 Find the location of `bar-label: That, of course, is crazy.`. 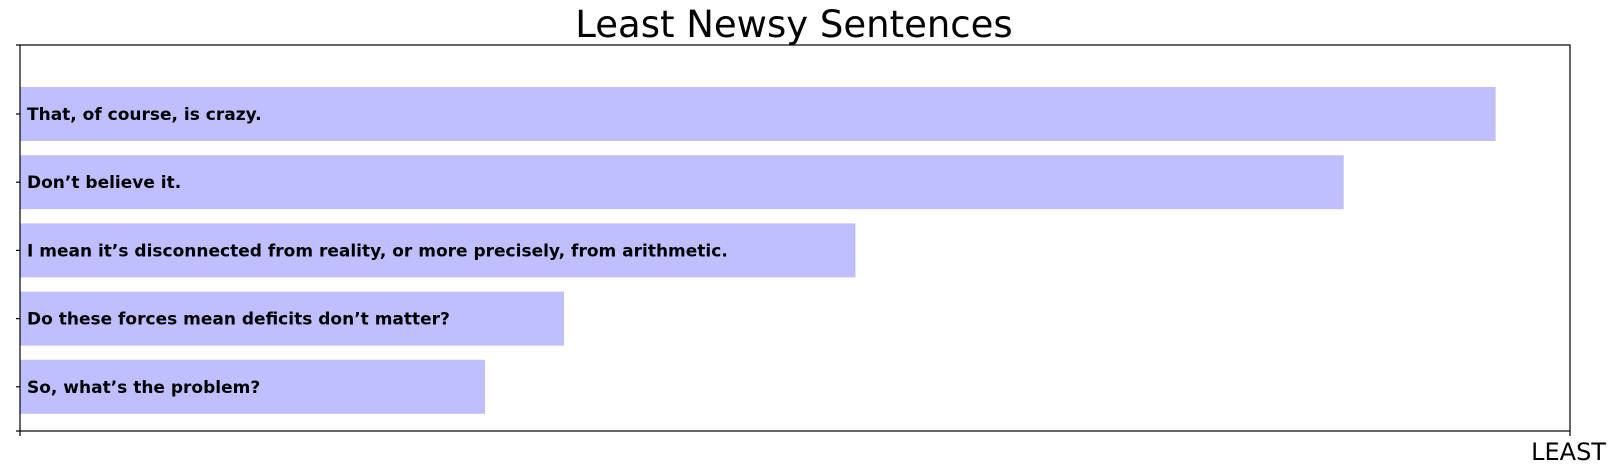

bar-label: That, of course, is crazy. is located at coordinates (144, 115).